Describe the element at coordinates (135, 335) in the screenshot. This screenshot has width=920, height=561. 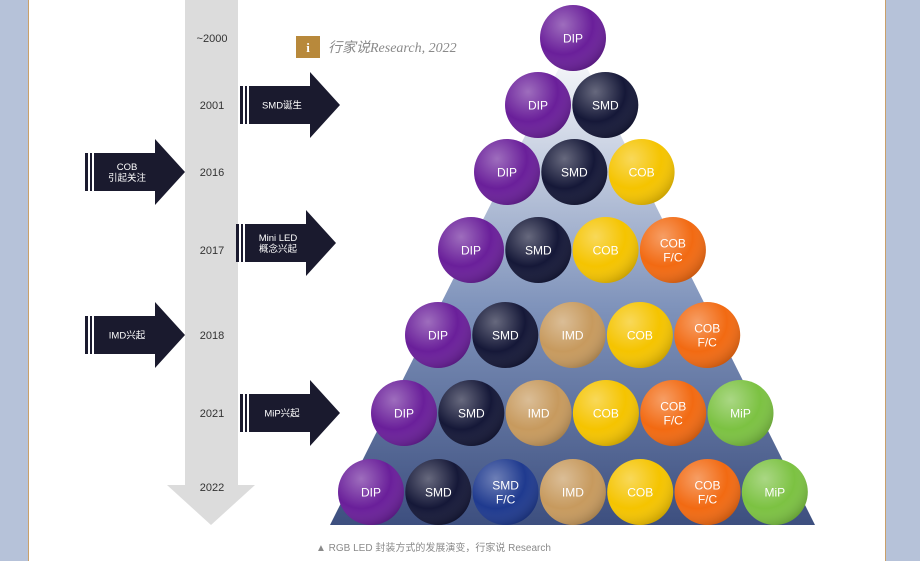
I see `event-arrow: IMD兴起` at that location.